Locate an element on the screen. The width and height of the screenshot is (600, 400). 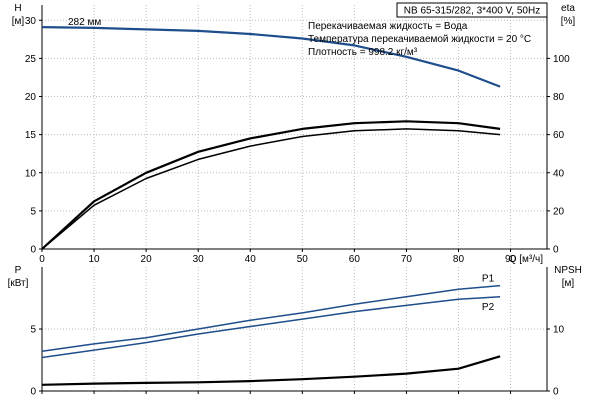
y-tick-label-right: 60 is located at coordinates (559, 135).